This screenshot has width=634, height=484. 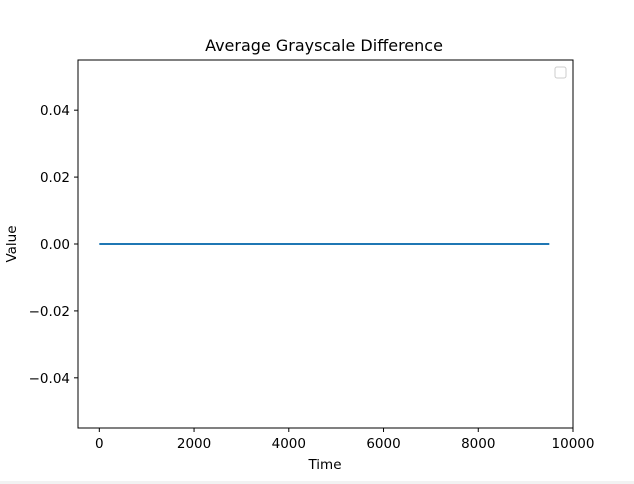 What do you see at coordinates (560, 72) in the screenshot?
I see `legend-box` at bounding box center [560, 72].